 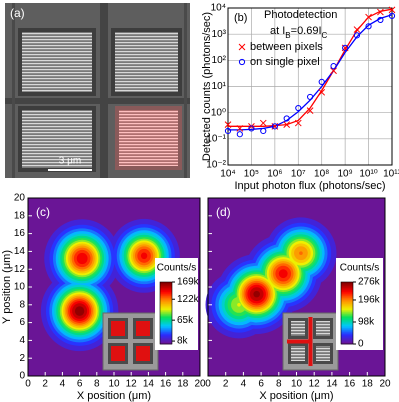 I want to click on y-axis-title: Y position (μm), so click(x=7, y=287).